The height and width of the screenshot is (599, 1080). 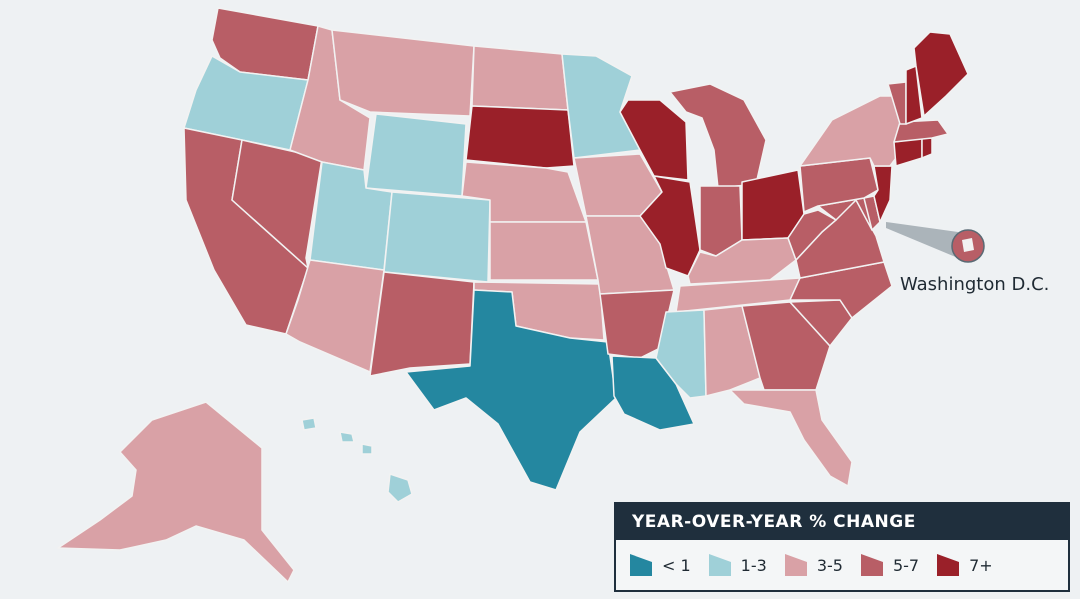 What do you see at coordinates (965, 565) in the screenshot?
I see `legend-item-7plus: 7+` at bounding box center [965, 565].